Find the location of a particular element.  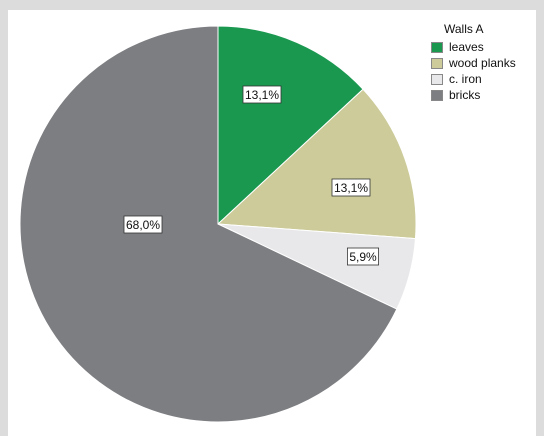

slice-label-c-iron: 5,9% is located at coordinates (362, 256).